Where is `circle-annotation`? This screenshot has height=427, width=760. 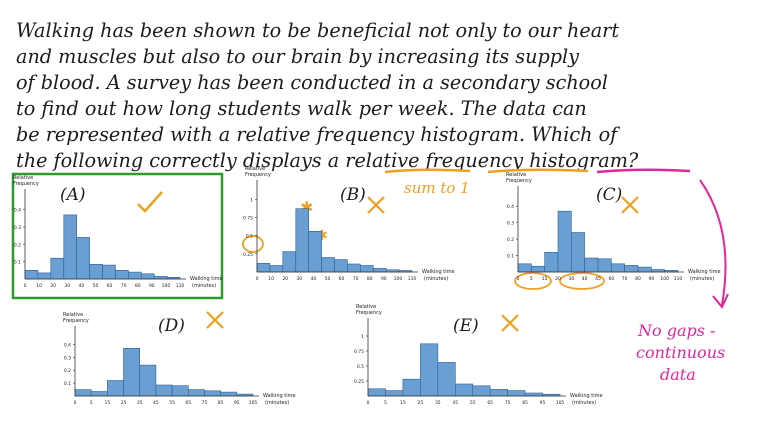 circle-annotation is located at coordinates (533, 281).